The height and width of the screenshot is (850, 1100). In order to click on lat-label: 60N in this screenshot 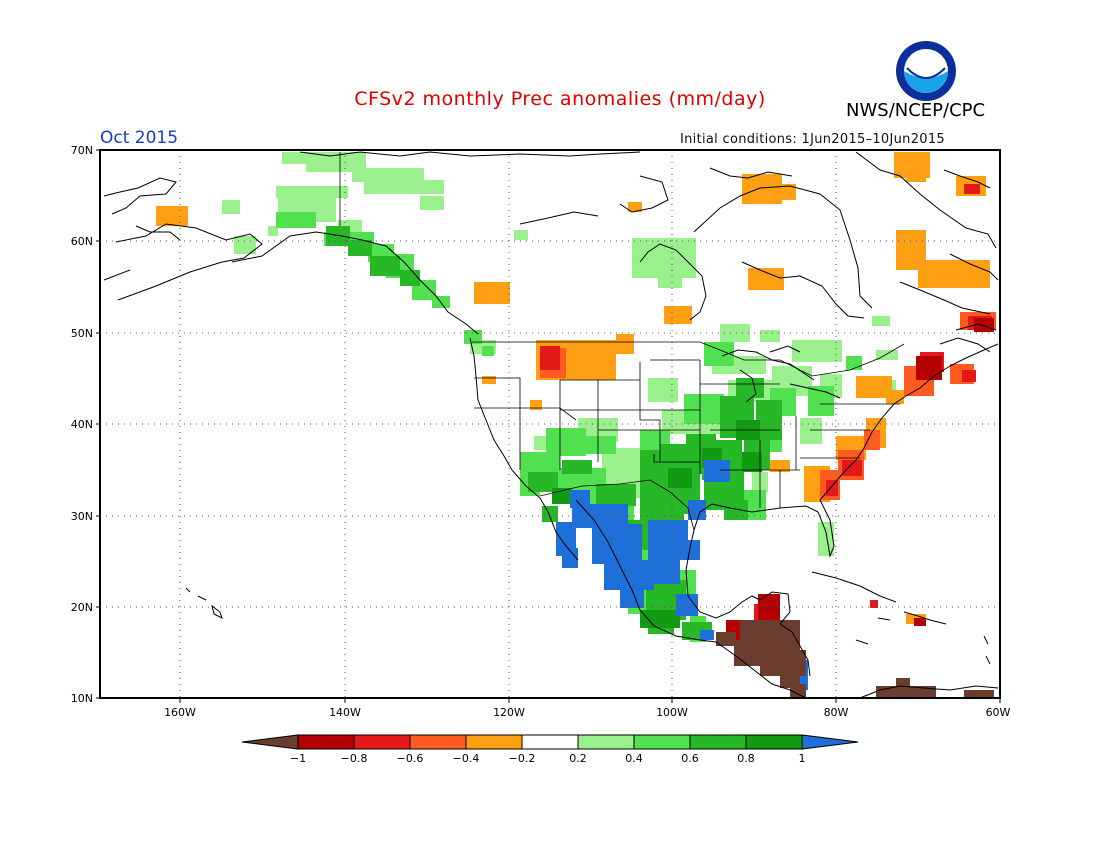, I will do `click(82, 241)`.